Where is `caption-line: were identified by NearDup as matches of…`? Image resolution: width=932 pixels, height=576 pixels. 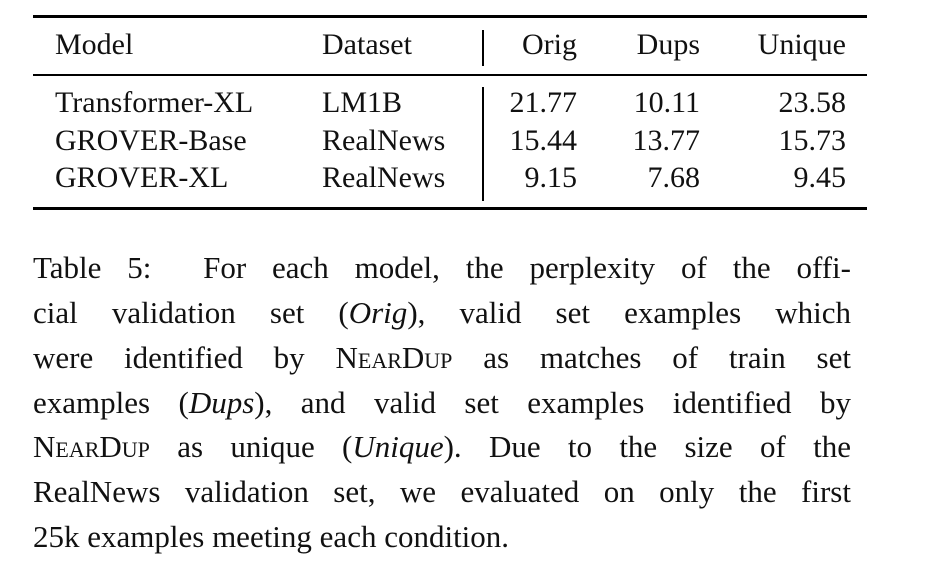 caption-line: were identified by NearDup as matches of… is located at coordinates (442, 358).